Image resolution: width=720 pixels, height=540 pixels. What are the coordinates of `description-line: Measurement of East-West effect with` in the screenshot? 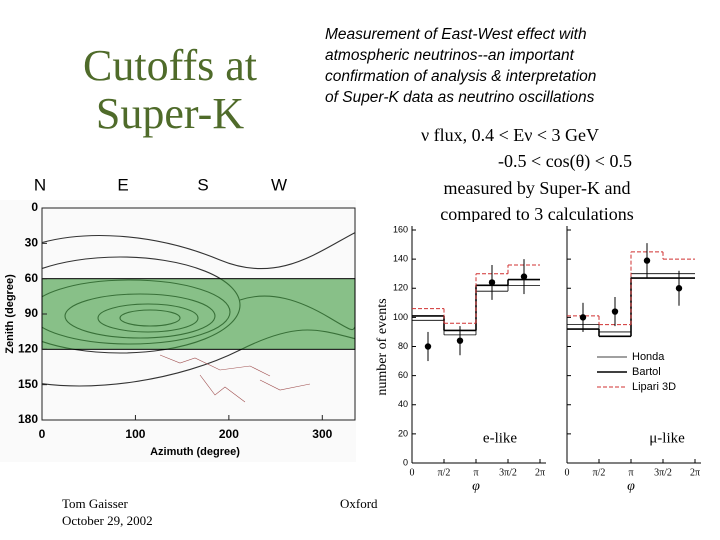 It's located at (456, 34).